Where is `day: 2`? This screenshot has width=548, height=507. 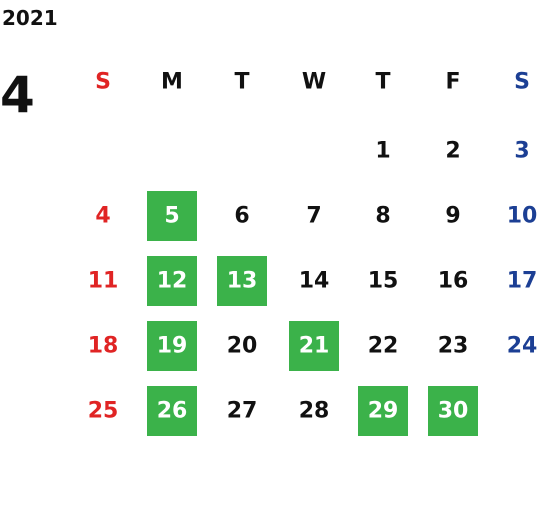
day: 2 is located at coordinates (452, 151).